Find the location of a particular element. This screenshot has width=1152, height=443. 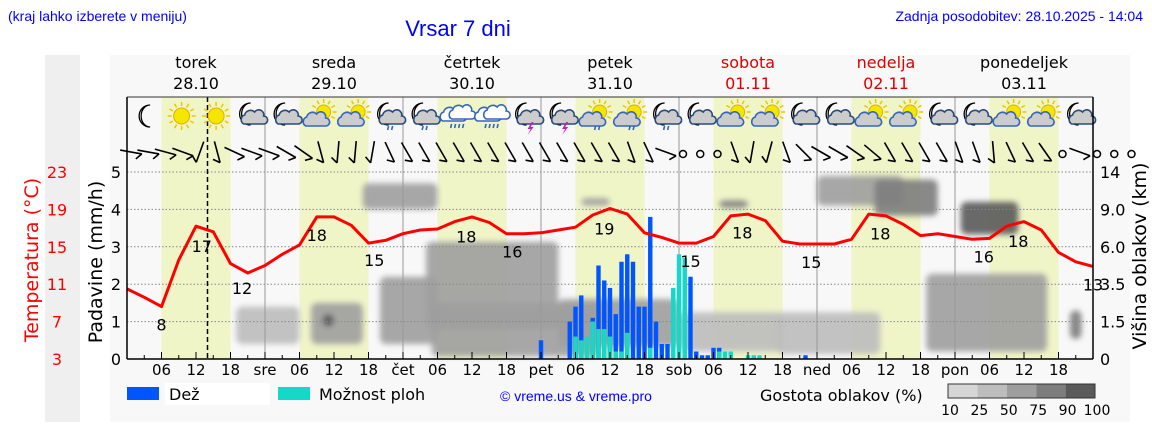

day-name: četrtek is located at coordinates (473, 62).